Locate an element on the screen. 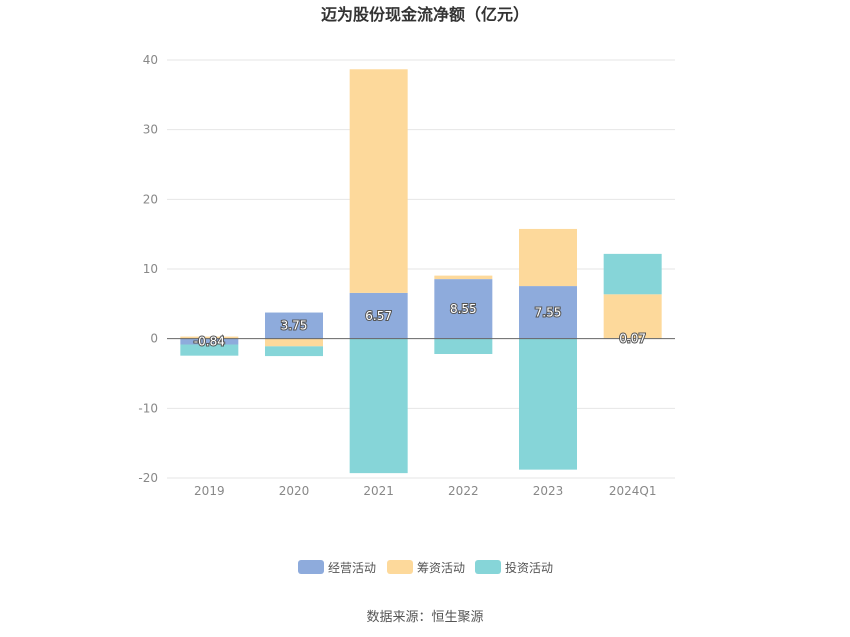  y-tick-label: 10 is located at coordinates (150, 269).